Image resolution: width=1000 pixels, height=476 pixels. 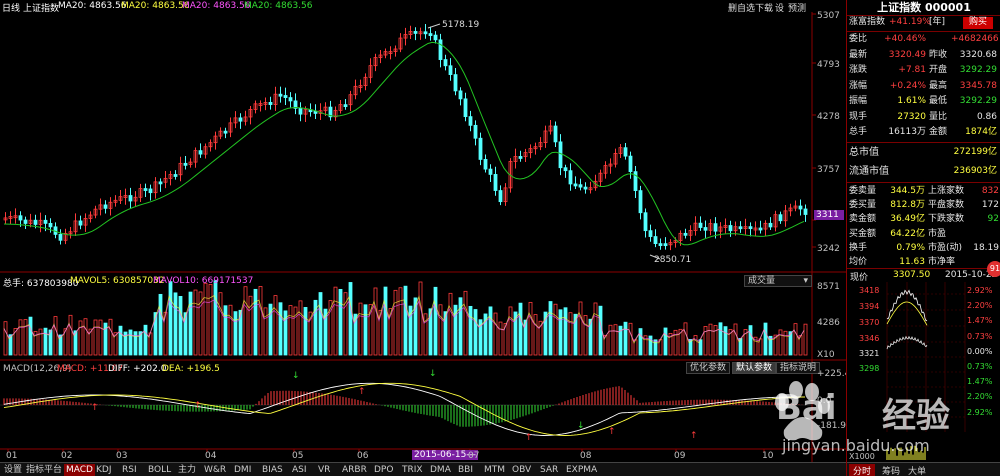 What do you see at coordinates (912, 275) in the screenshot?
I see `mini-price: 3307.50` at bounding box center [912, 275].